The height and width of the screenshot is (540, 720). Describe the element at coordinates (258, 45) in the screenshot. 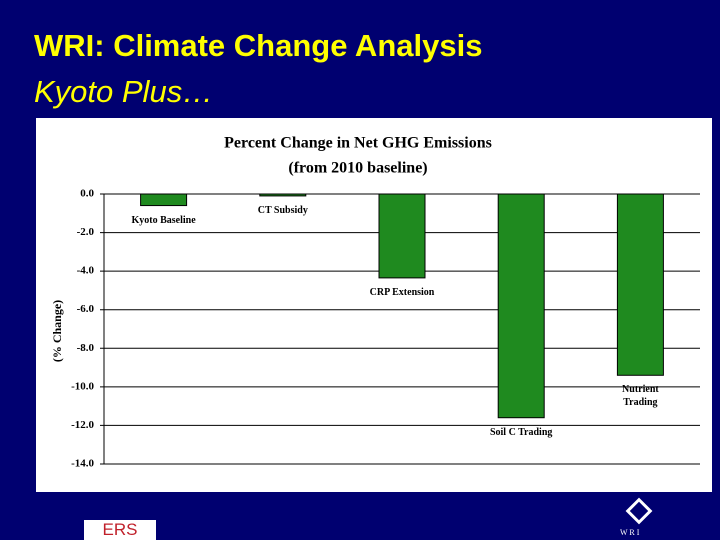

I see `slide-title: WRI: Climate Change Analysis` at that location.